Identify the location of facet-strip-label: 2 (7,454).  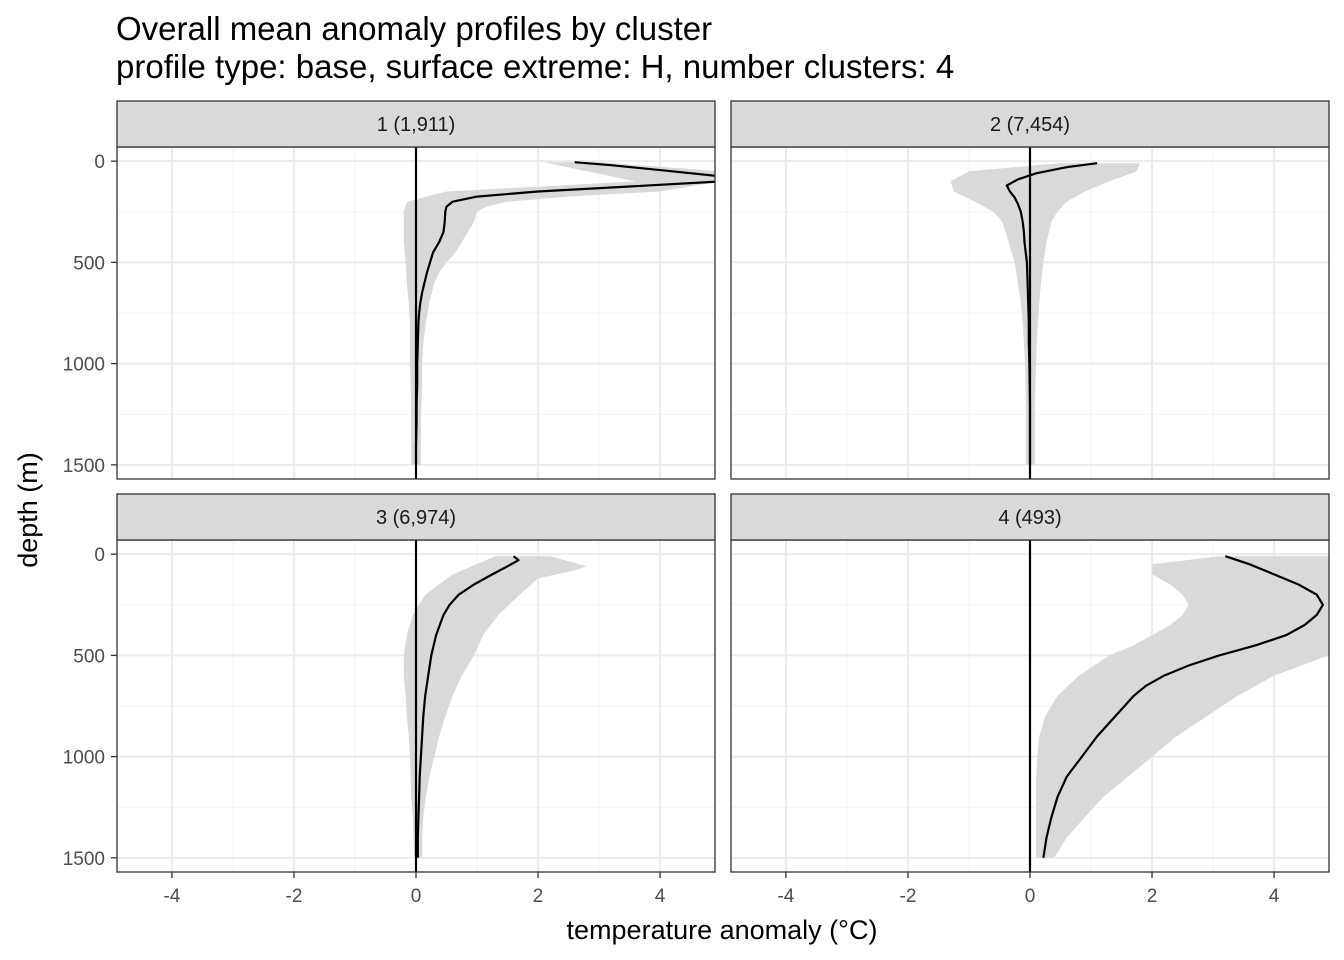
(1030, 125).